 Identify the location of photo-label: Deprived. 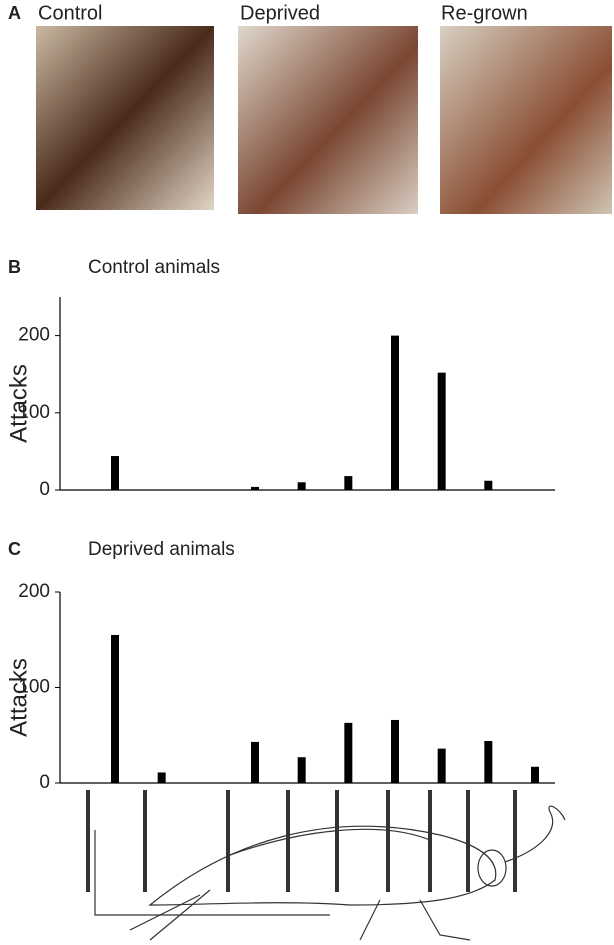
(280, 13).